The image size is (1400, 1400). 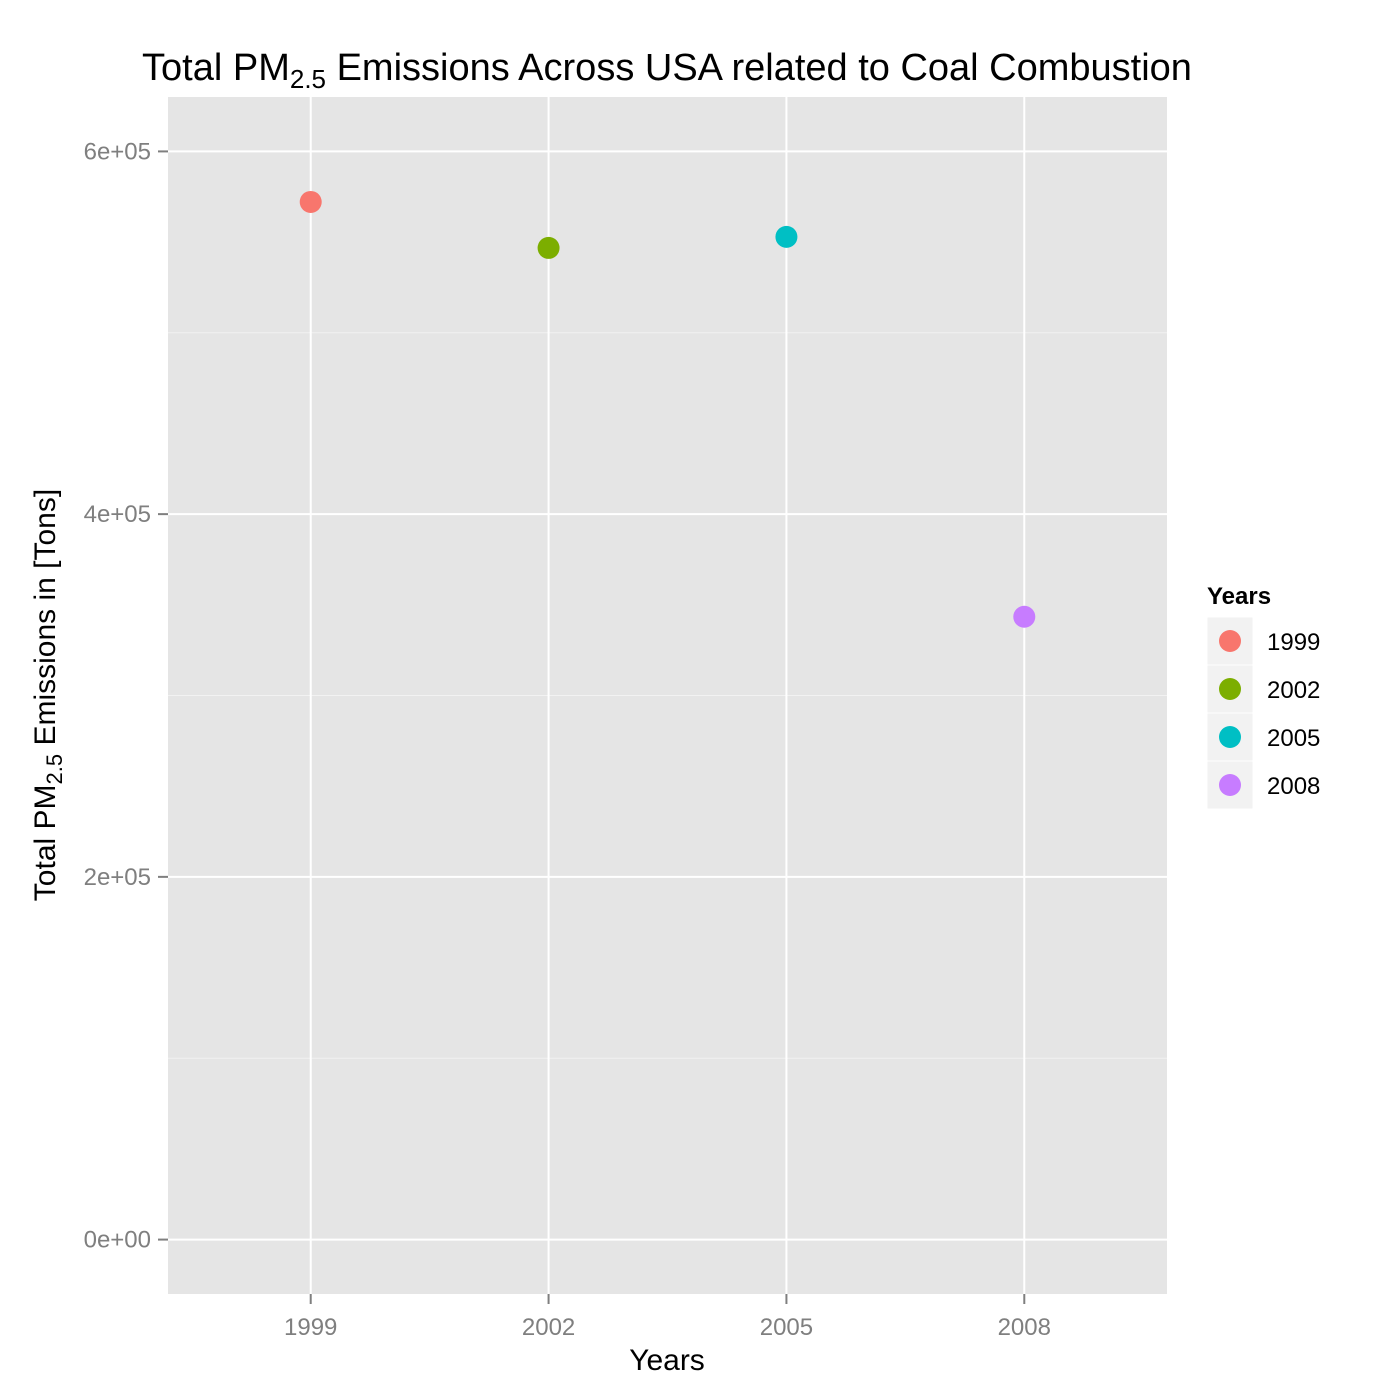 I want to click on x-tick-label: 2005, so click(x=786, y=1327).